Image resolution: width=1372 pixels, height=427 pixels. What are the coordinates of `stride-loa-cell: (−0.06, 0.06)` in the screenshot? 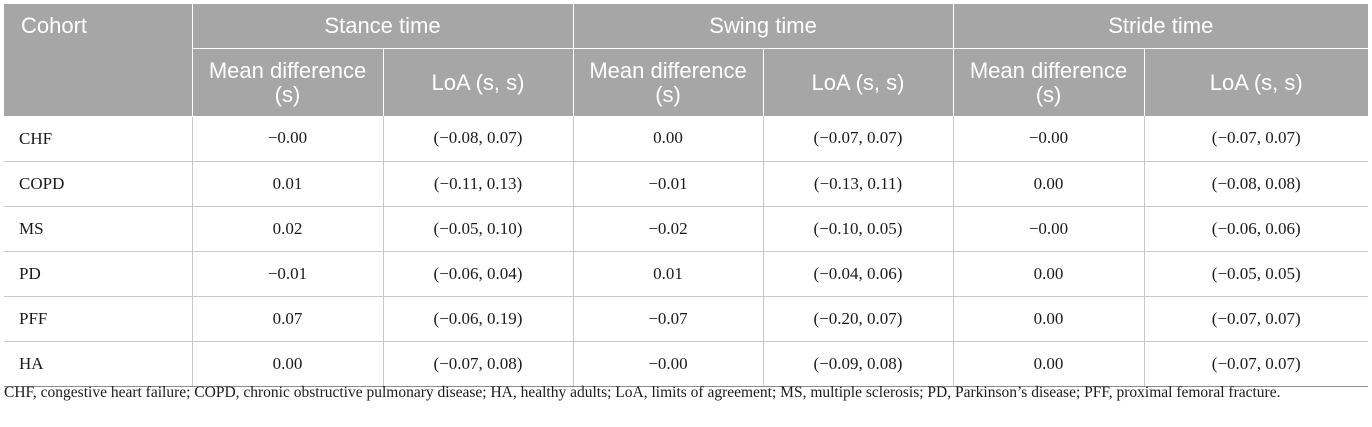 It's located at (1256, 229).